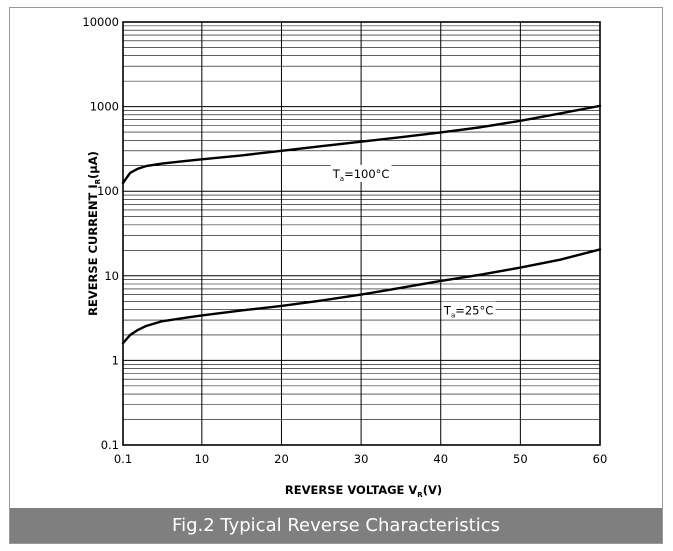 This screenshot has width=673, height=551. I want to click on x-tick-label: 30, so click(361, 459).